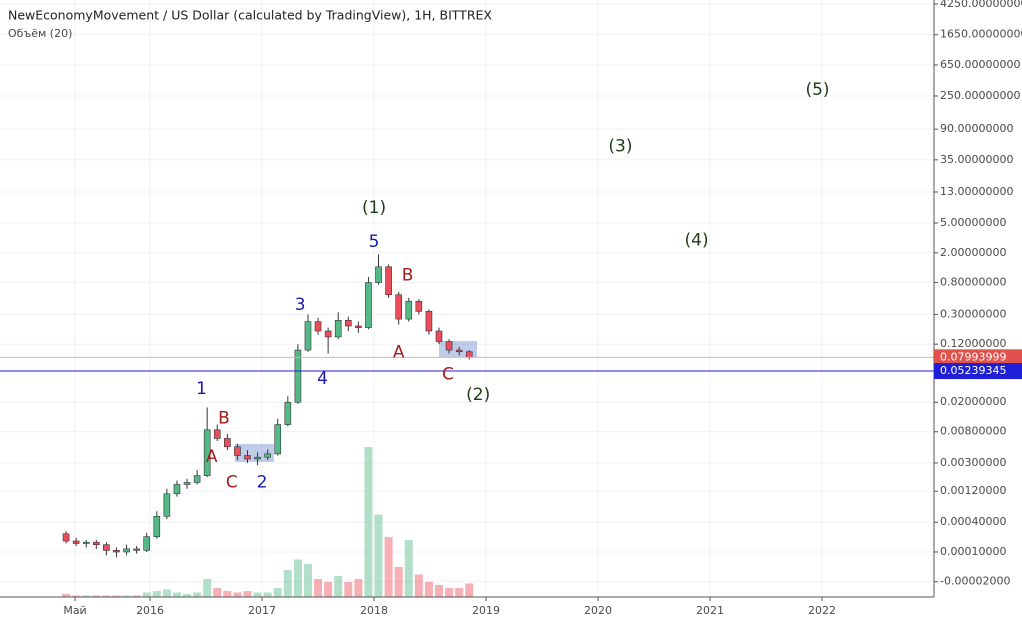 The height and width of the screenshot is (622, 1022). Describe the element at coordinates (973, 222) in the screenshot. I see `y-tick-label: 5.00000000` at that location.